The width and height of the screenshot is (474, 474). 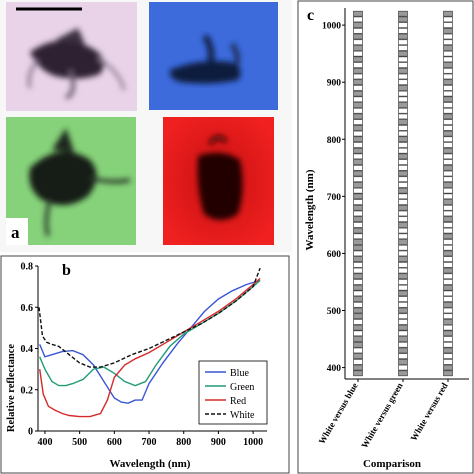 I want to click on photo-green-light: a, so click(x=71, y=181).